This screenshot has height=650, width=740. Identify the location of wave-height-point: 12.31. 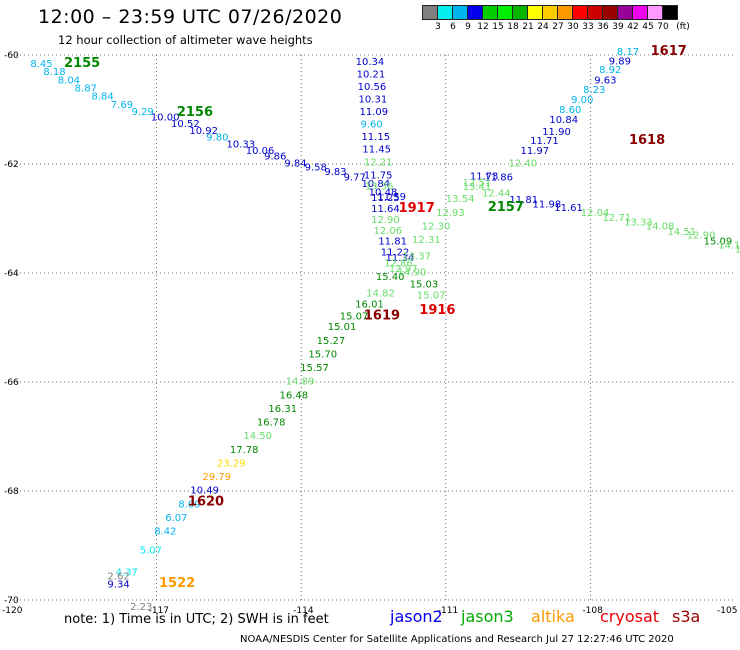
(426, 240).